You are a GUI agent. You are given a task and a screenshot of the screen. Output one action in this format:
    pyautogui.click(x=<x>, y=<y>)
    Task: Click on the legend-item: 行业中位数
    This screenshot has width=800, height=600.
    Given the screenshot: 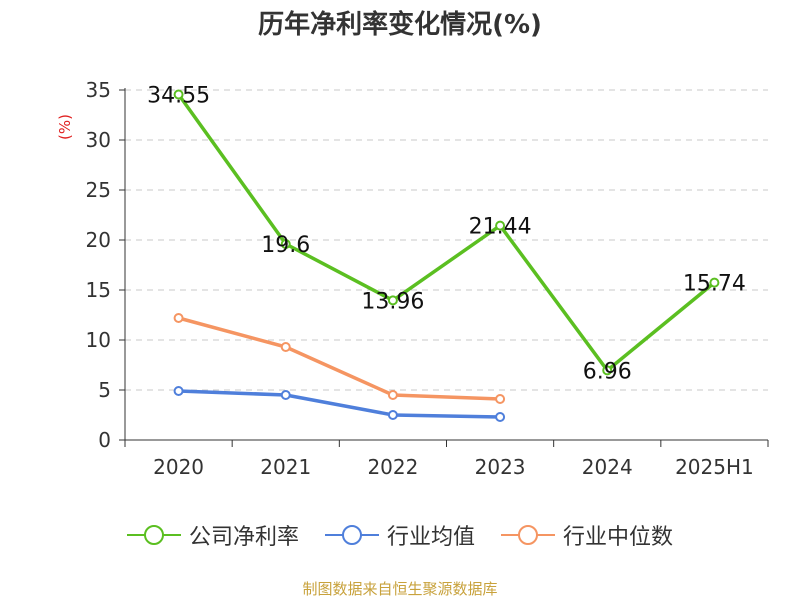 What is the action you would take?
    pyautogui.click(x=587, y=535)
    